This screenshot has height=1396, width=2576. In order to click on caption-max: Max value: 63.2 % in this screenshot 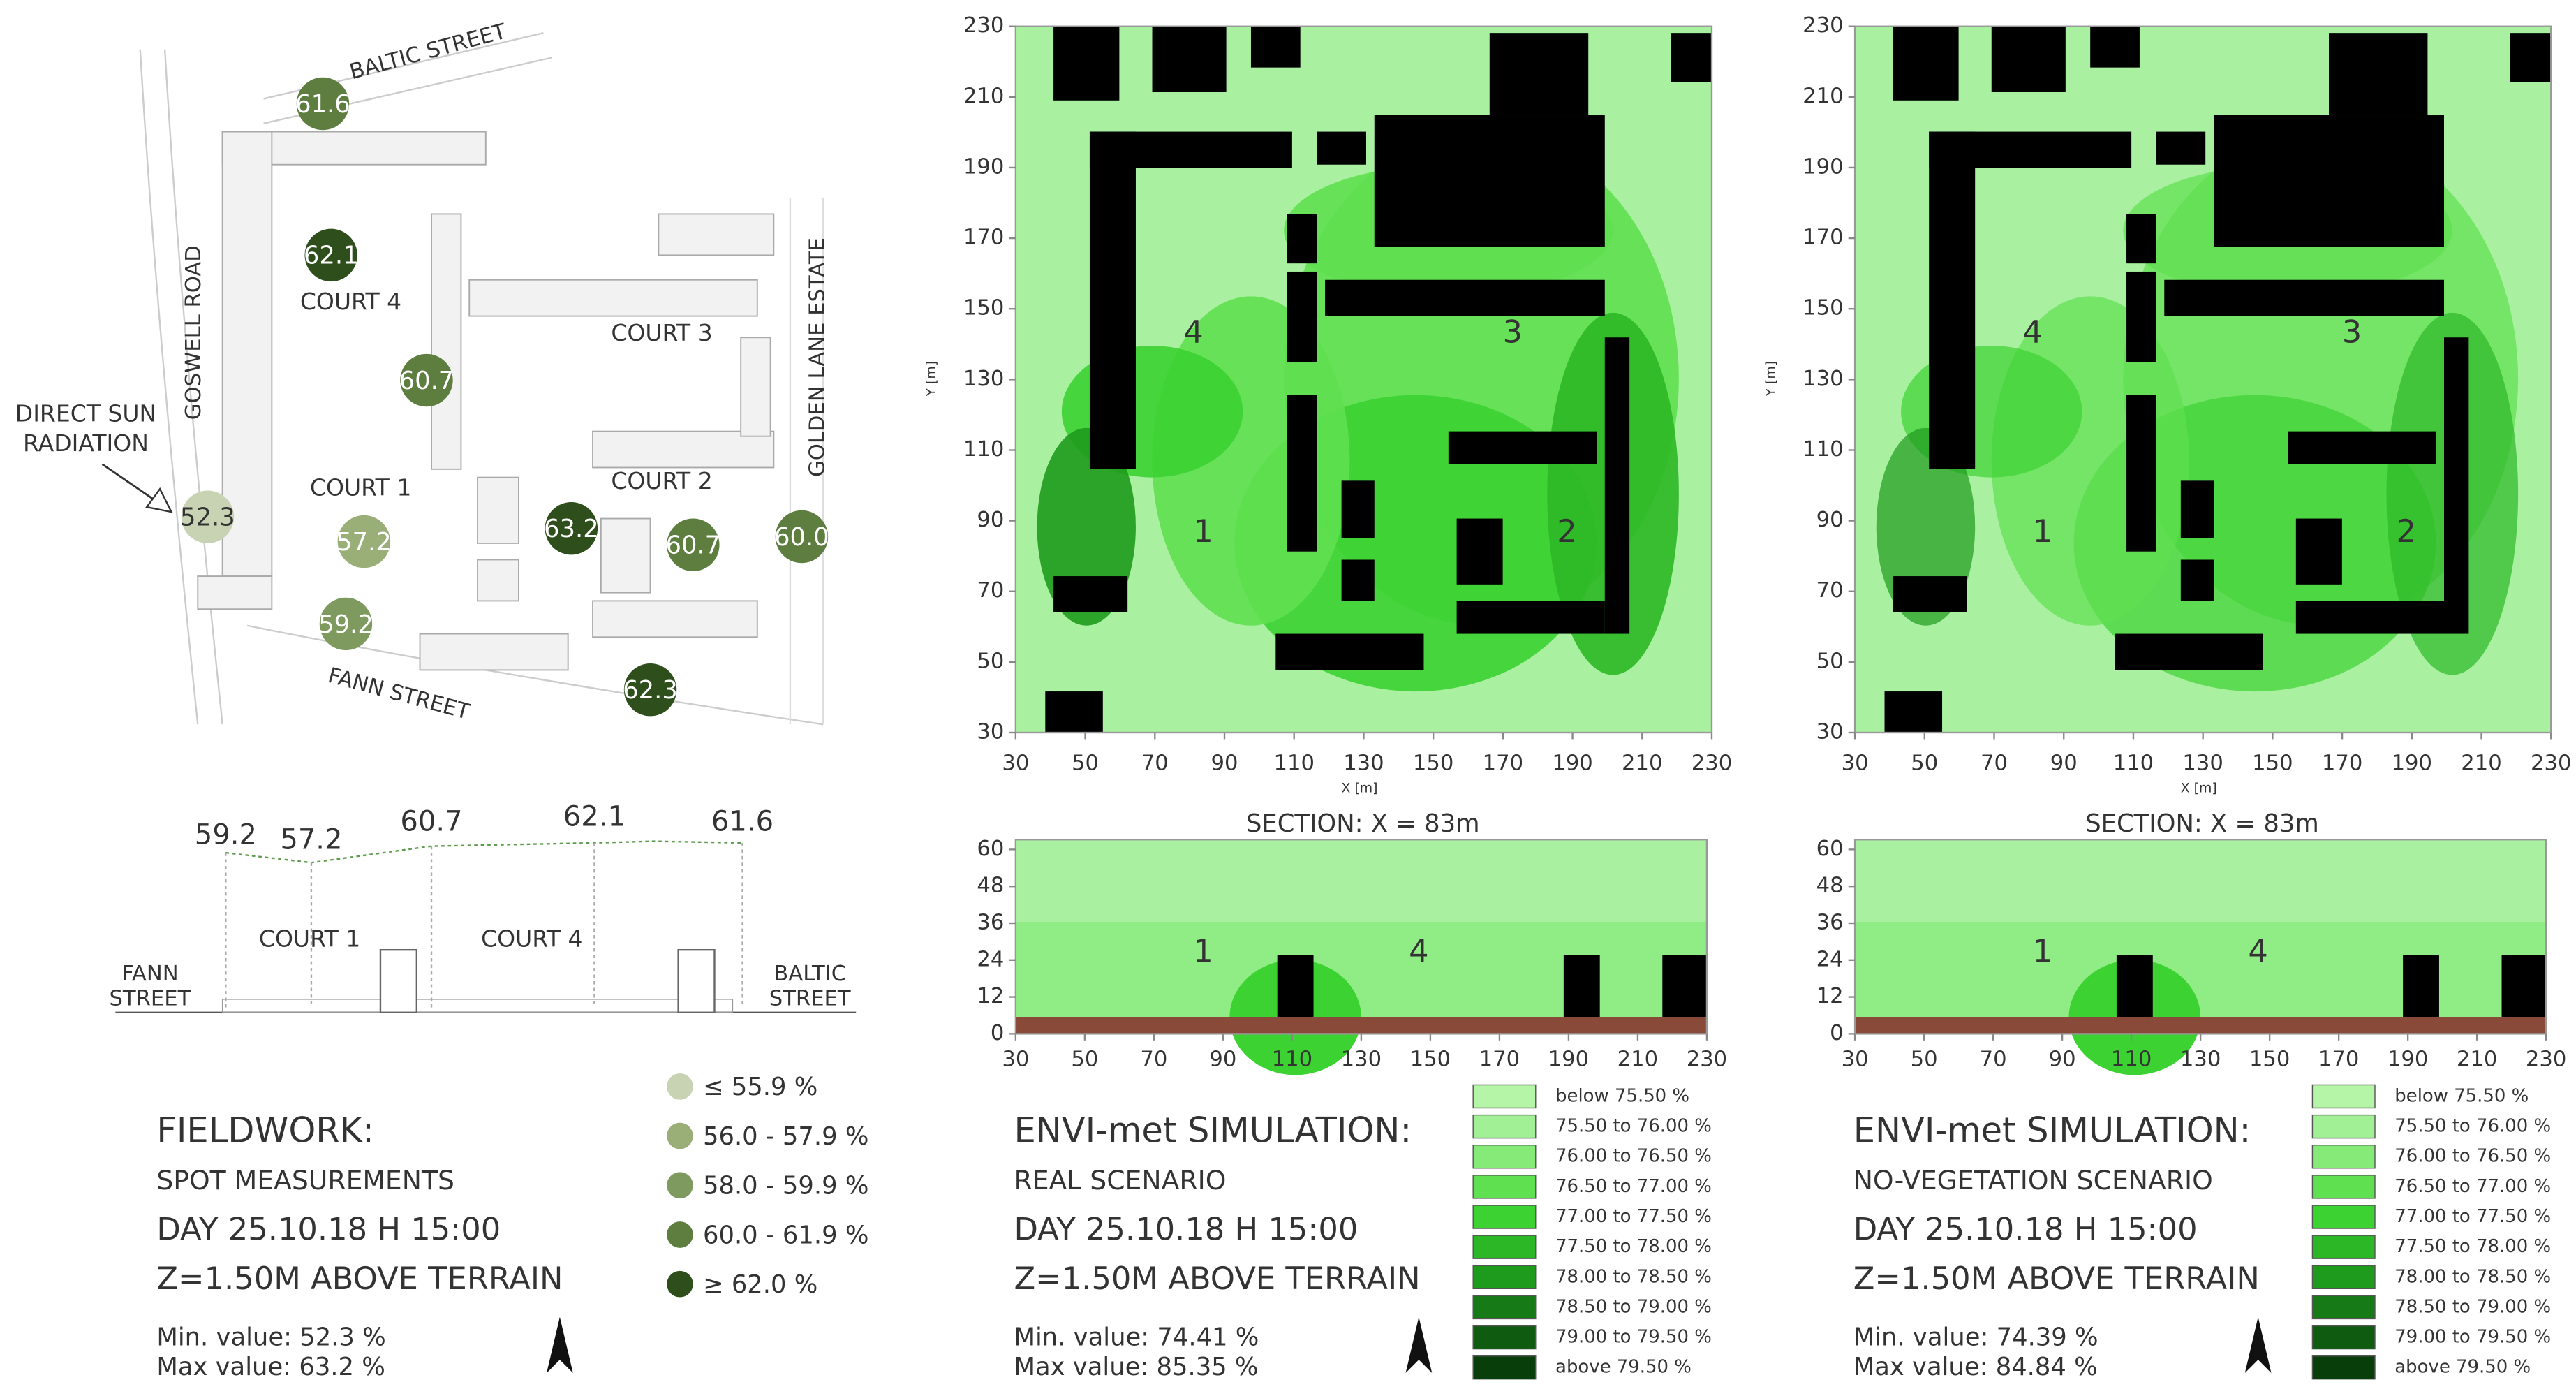, I will do `click(270, 1367)`.